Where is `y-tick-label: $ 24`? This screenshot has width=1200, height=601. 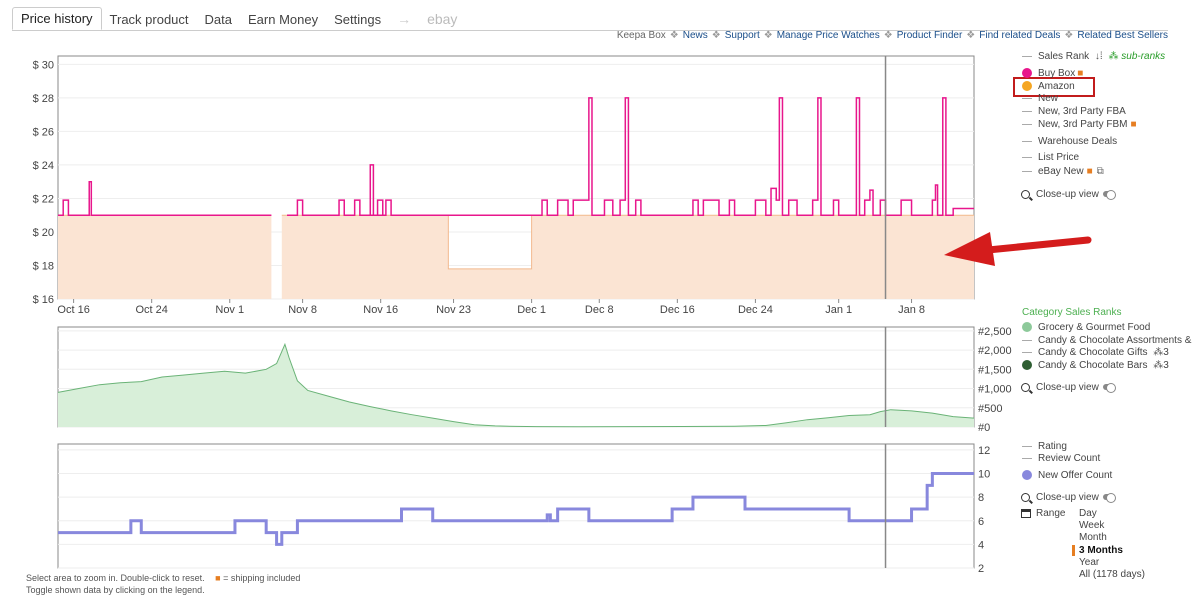 y-tick-label: $ 24 is located at coordinates (43, 166).